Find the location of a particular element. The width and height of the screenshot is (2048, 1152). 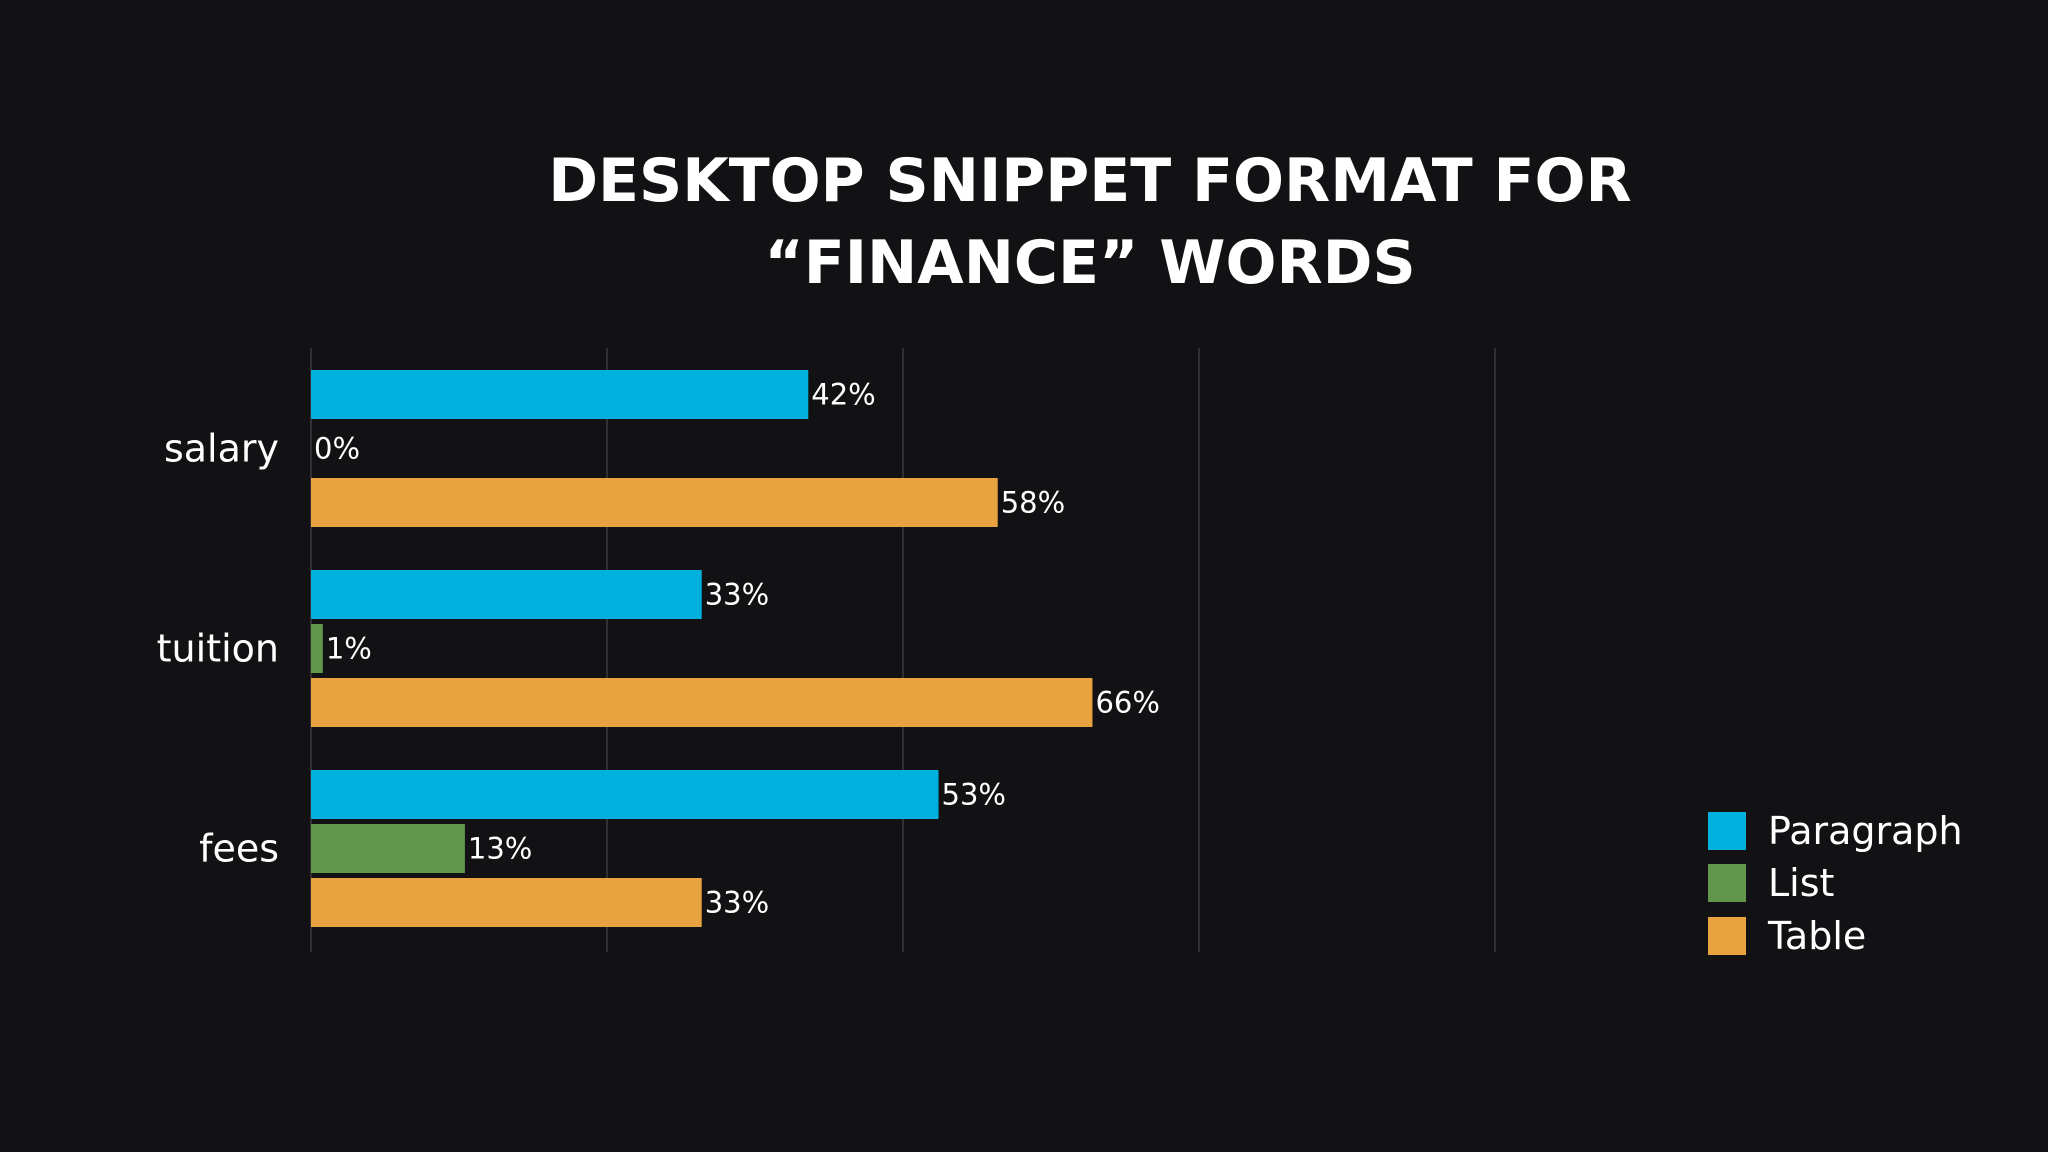

value-label-fees-table: 33% is located at coordinates (737, 903).